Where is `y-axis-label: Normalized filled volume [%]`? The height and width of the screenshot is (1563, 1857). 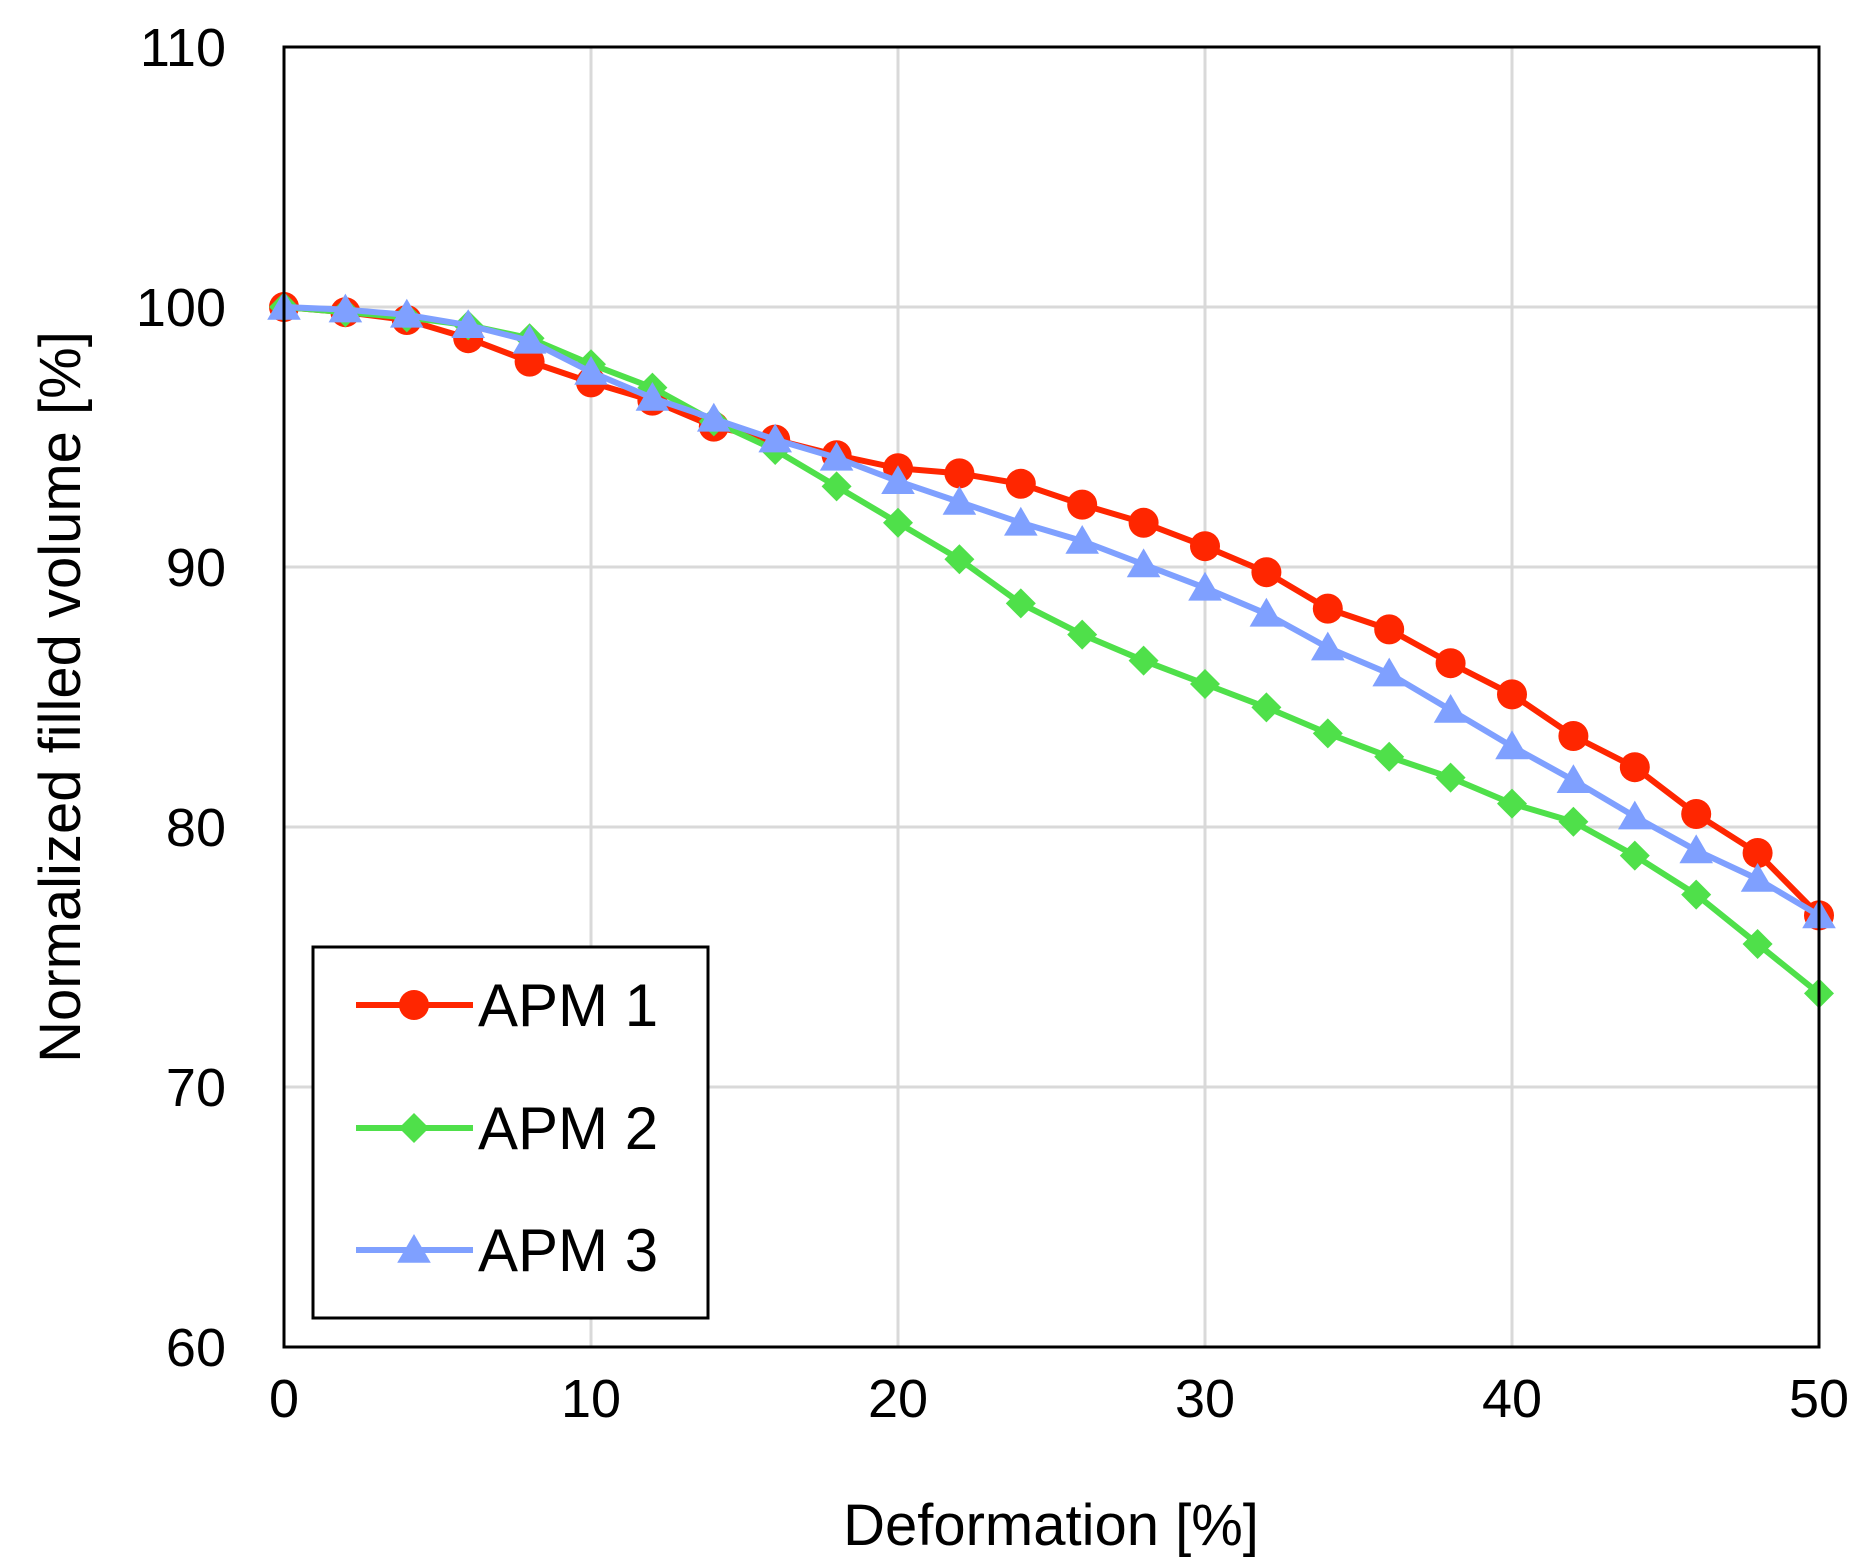
y-axis-label: Normalized filled volume [%] is located at coordinates (60, 697).